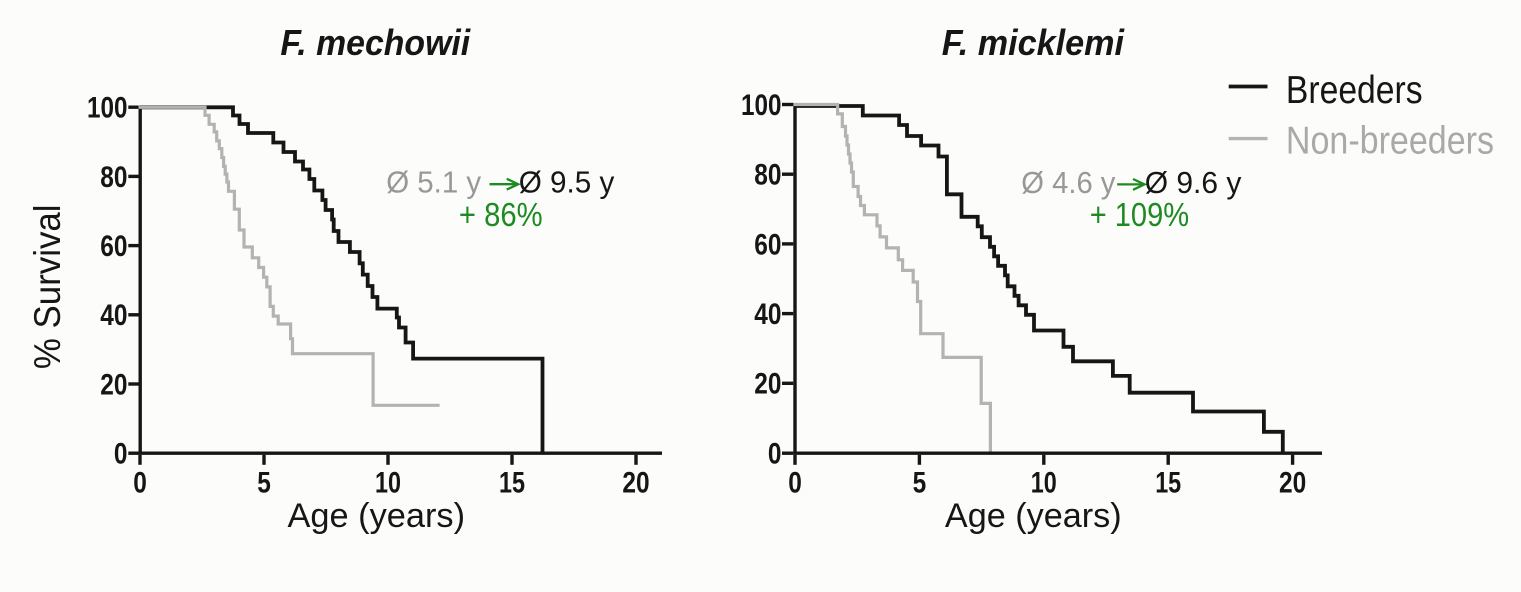 The image size is (1521, 592). I want to click on svg-text: Ø 4.6 y, so click(1068, 182).